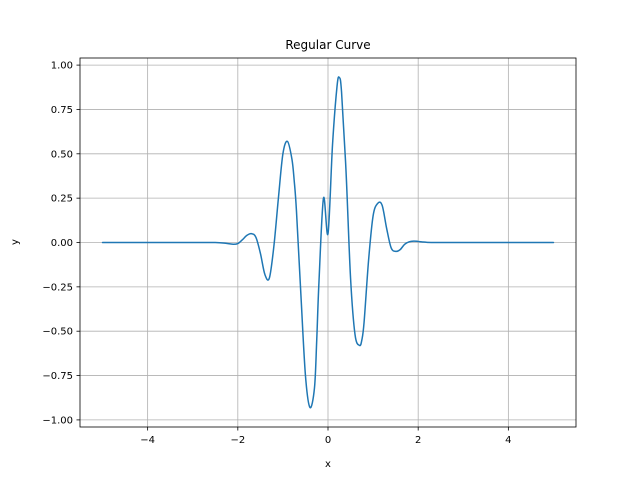  What do you see at coordinates (508, 440) in the screenshot?
I see `x-tick-label: 4` at bounding box center [508, 440].